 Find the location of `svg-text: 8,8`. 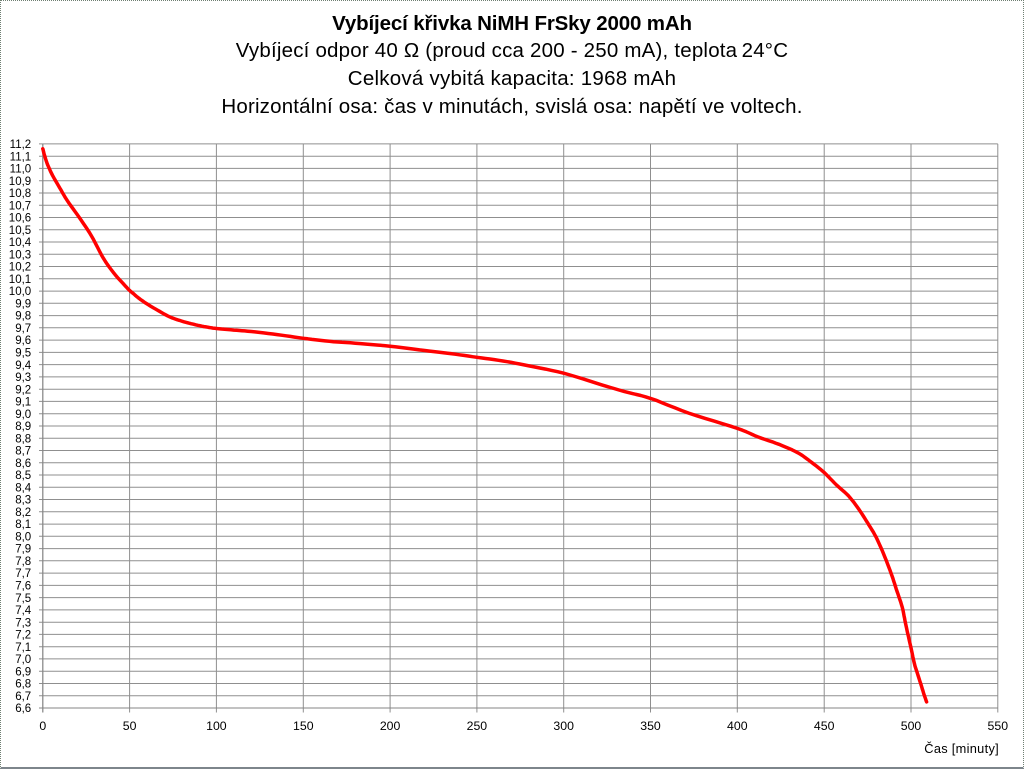

svg-text: 8,8 is located at coordinates (23, 439).